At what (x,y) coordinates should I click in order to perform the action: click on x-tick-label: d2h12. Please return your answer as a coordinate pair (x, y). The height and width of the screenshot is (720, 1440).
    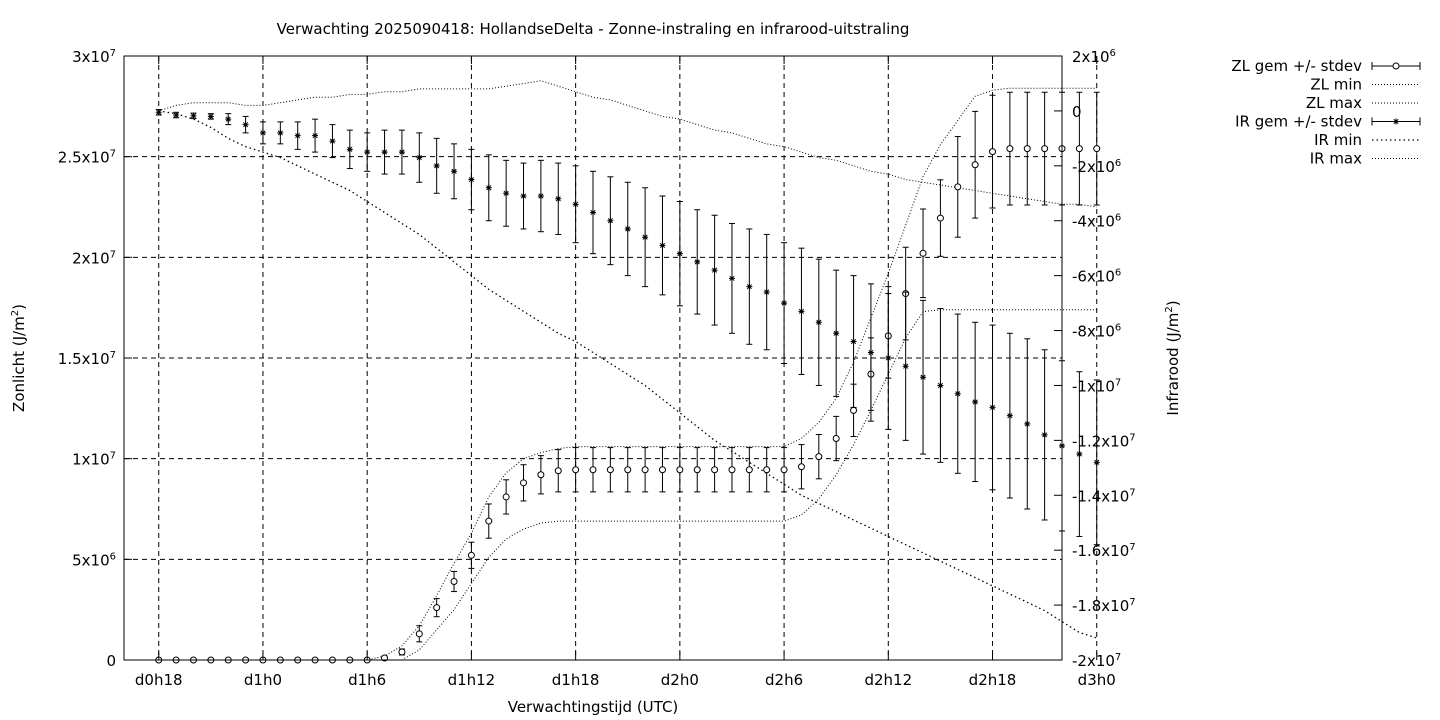
    Looking at the image, I should click on (888, 680).